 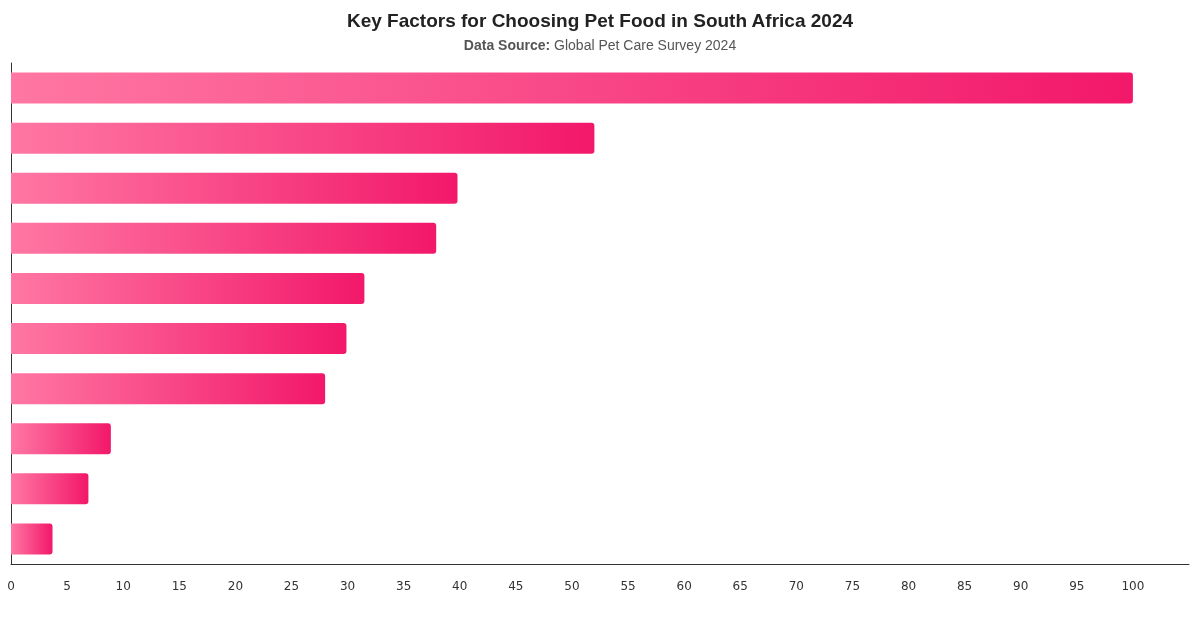 I want to click on x-tick-label: 20, so click(x=235, y=586).